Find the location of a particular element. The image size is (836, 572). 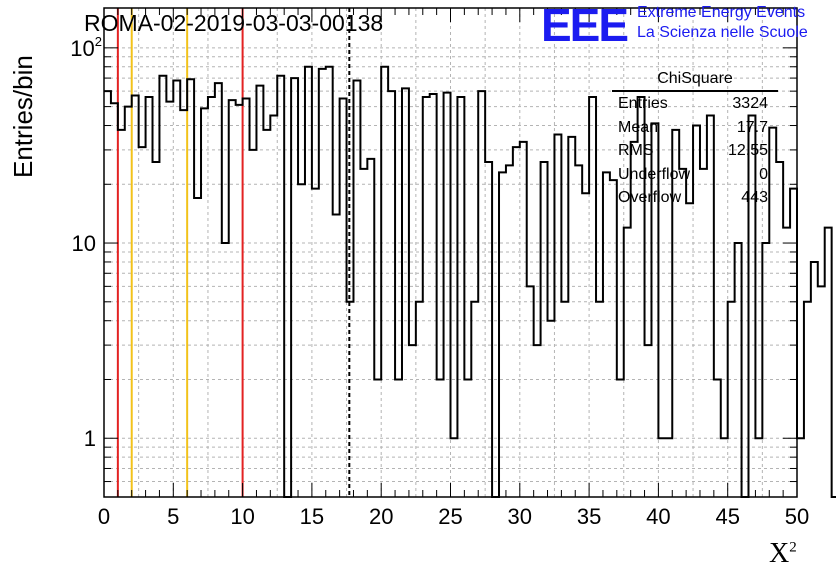

x-tick-label: 50 is located at coordinates (797, 516).